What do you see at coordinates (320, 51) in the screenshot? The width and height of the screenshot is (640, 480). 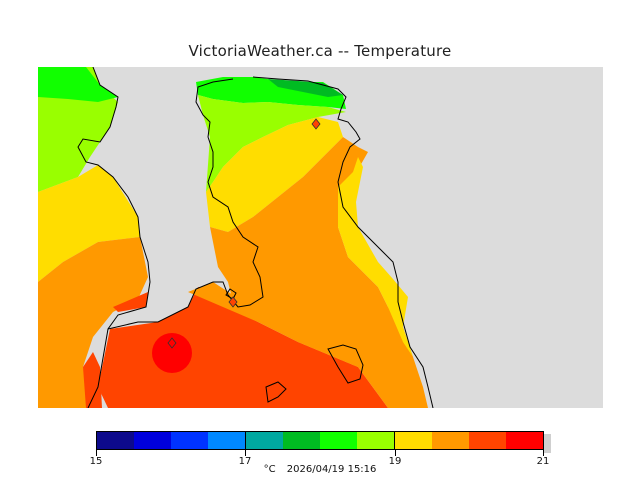 I see `map-title: VictoriaWeather.ca -- Temperature` at bounding box center [320, 51].